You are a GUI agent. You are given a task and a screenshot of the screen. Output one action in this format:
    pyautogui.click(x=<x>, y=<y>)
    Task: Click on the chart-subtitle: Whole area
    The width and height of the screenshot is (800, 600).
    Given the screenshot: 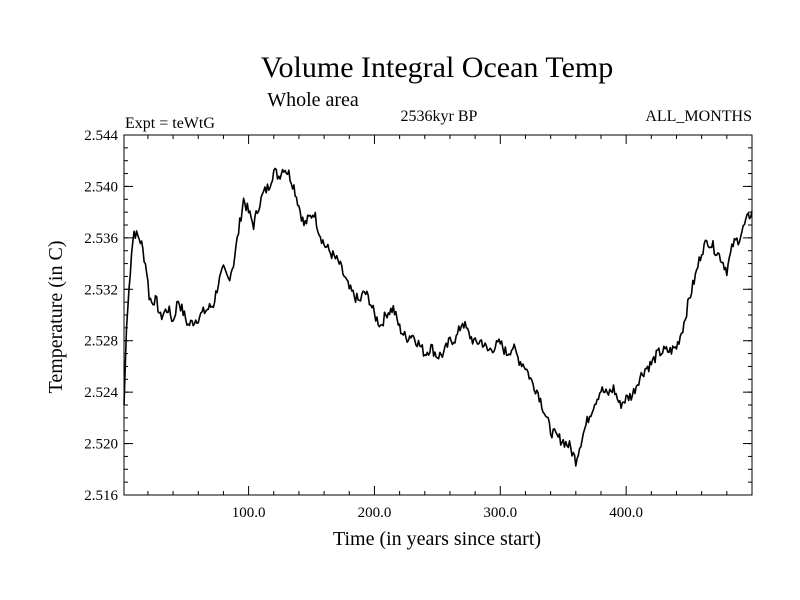 What is the action you would take?
    pyautogui.click(x=313, y=100)
    